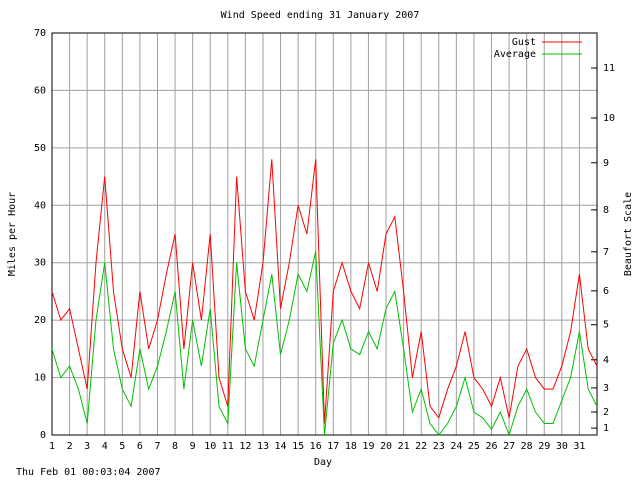  I want to click on y2-tick-label: 5, so click(606, 325).